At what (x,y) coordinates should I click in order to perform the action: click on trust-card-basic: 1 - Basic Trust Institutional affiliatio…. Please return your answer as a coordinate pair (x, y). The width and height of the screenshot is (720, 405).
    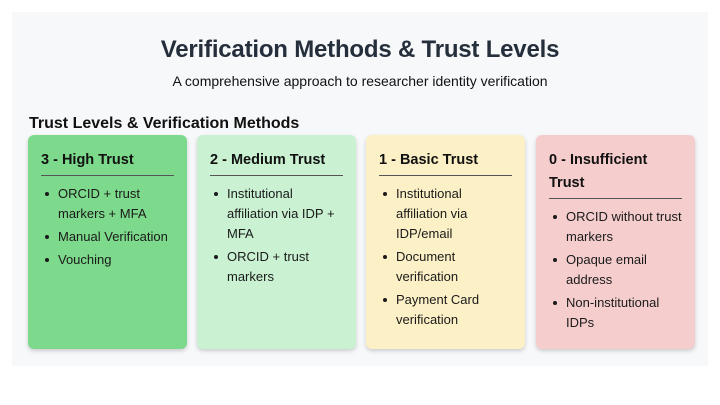
    Looking at the image, I should click on (445, 242).